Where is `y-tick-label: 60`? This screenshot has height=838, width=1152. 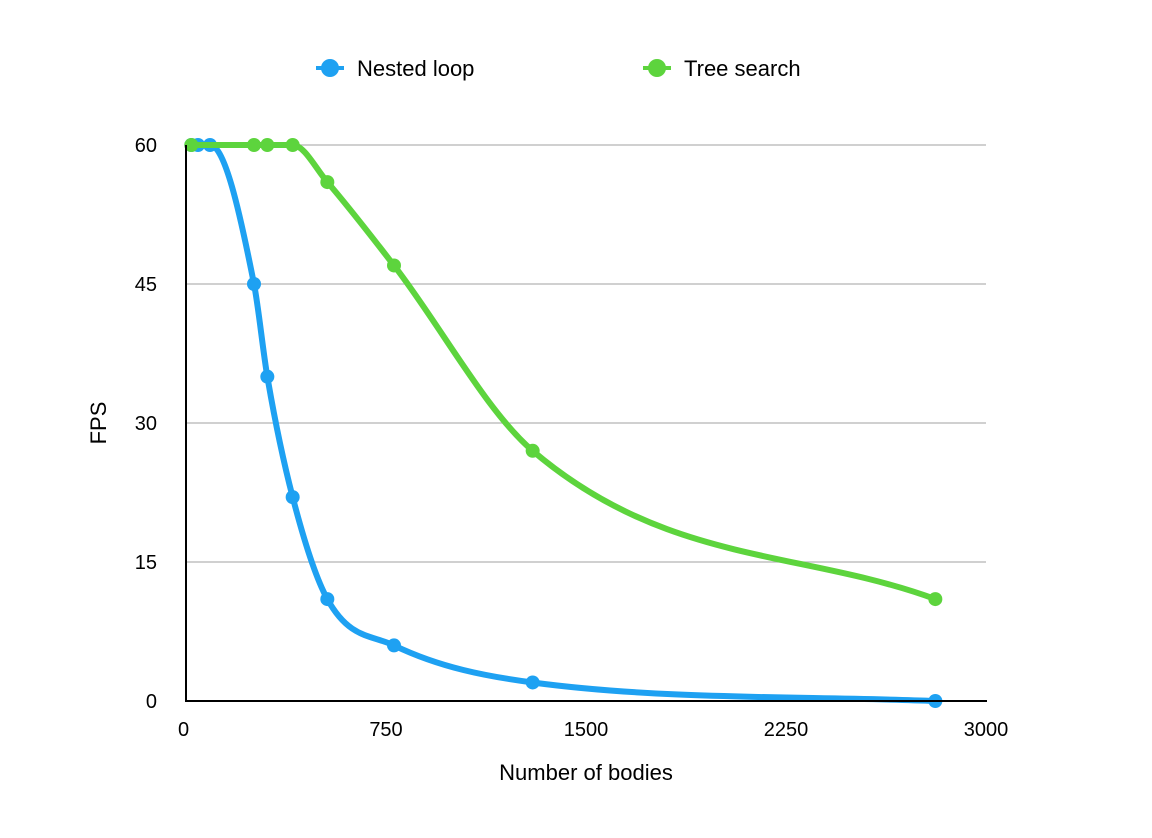 y-tick-label: 60 is located at coordinates (146, 146).